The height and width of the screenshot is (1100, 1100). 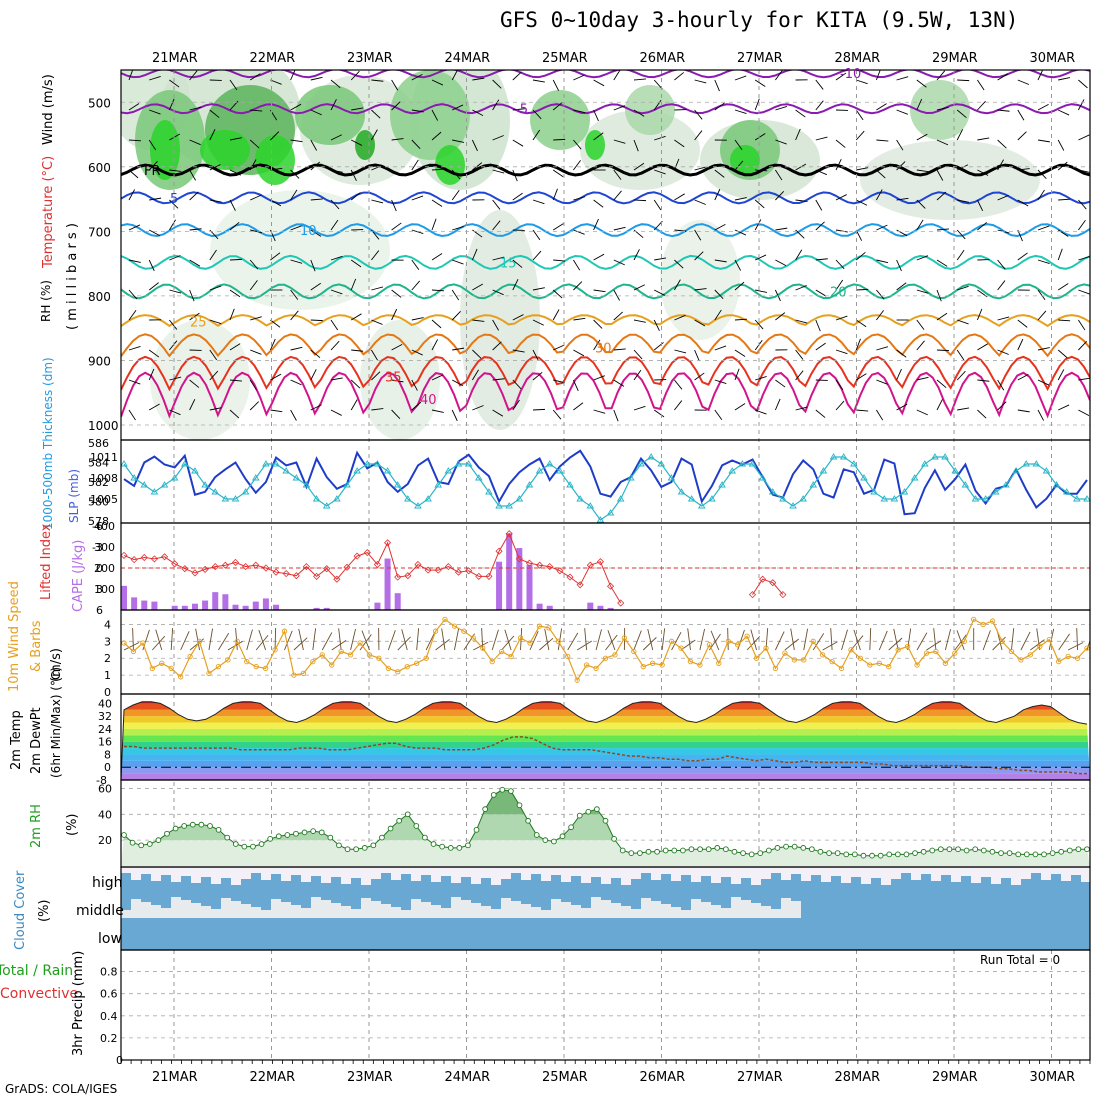 I want to click on isotherm-label: 30, so click(x=603, y=349).